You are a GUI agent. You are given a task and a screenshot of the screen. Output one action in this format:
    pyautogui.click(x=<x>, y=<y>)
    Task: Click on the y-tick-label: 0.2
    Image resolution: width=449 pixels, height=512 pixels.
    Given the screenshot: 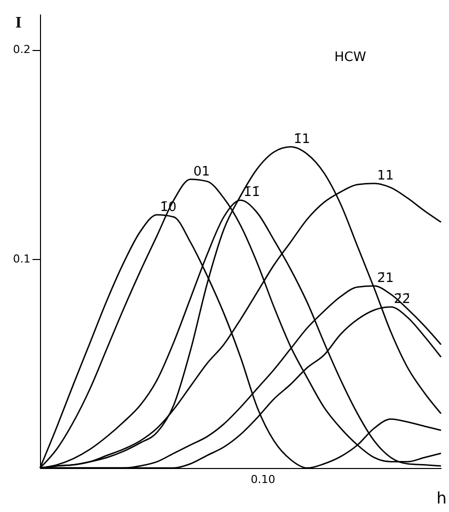 What is the action you would take?
    pyautogui.click(x=21, y=49)
    